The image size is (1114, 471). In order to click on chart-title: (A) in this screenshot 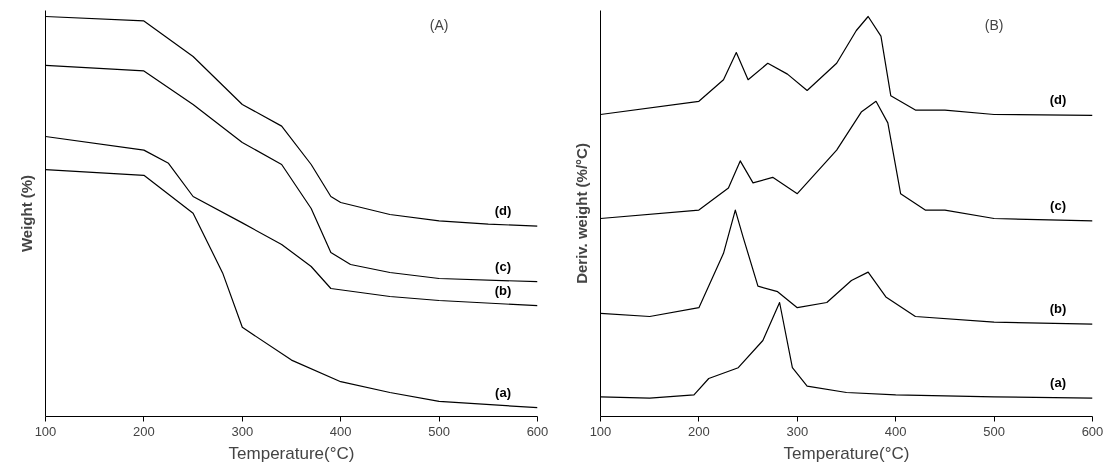, I will do `click(439, 24)`.